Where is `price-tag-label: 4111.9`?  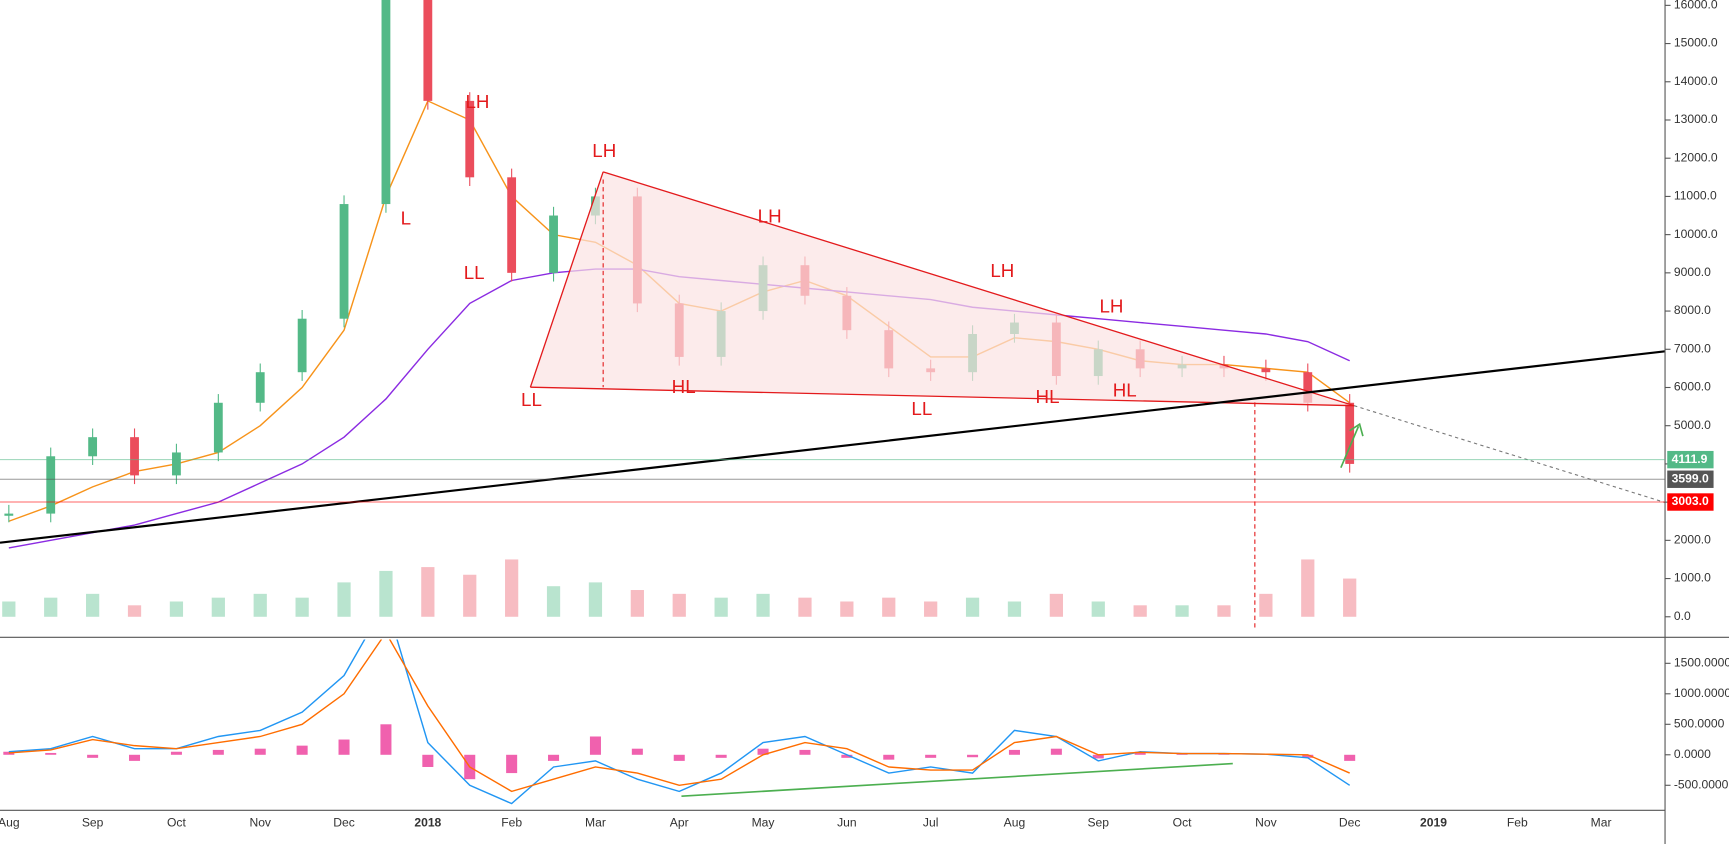
price-tag-label: 4111.9 is located at coordinates (1690, 459).